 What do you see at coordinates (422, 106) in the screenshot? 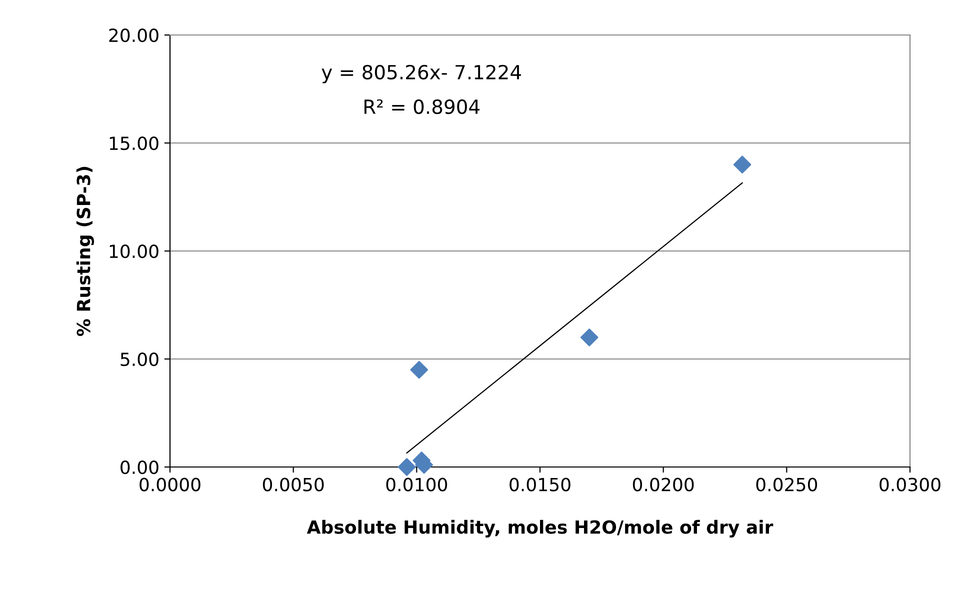
I see `annotation: R² = 0.8904` at bounding box center [422, 106].